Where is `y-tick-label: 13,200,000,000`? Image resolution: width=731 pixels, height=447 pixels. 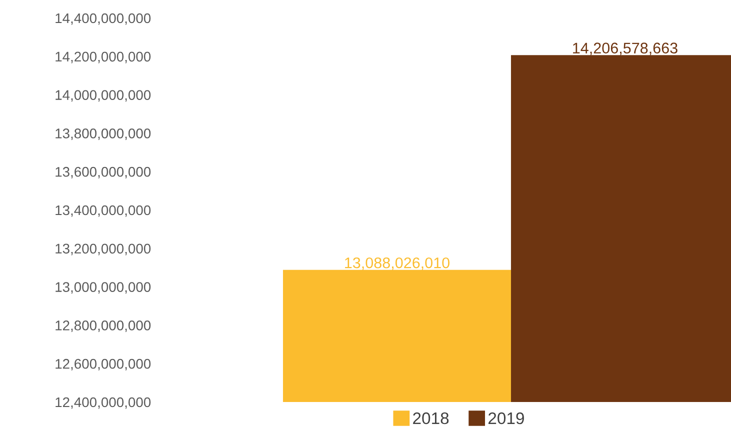 y-tick-label: 13,200,000,000 is located at coordinates (103, 250).